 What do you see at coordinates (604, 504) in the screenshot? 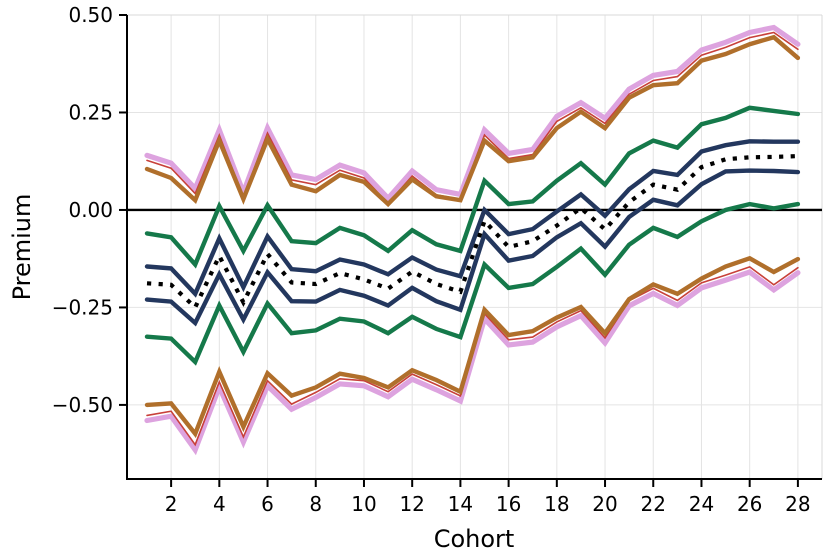
I see `x-tick-label: 20` at bounding box center [604, 504].